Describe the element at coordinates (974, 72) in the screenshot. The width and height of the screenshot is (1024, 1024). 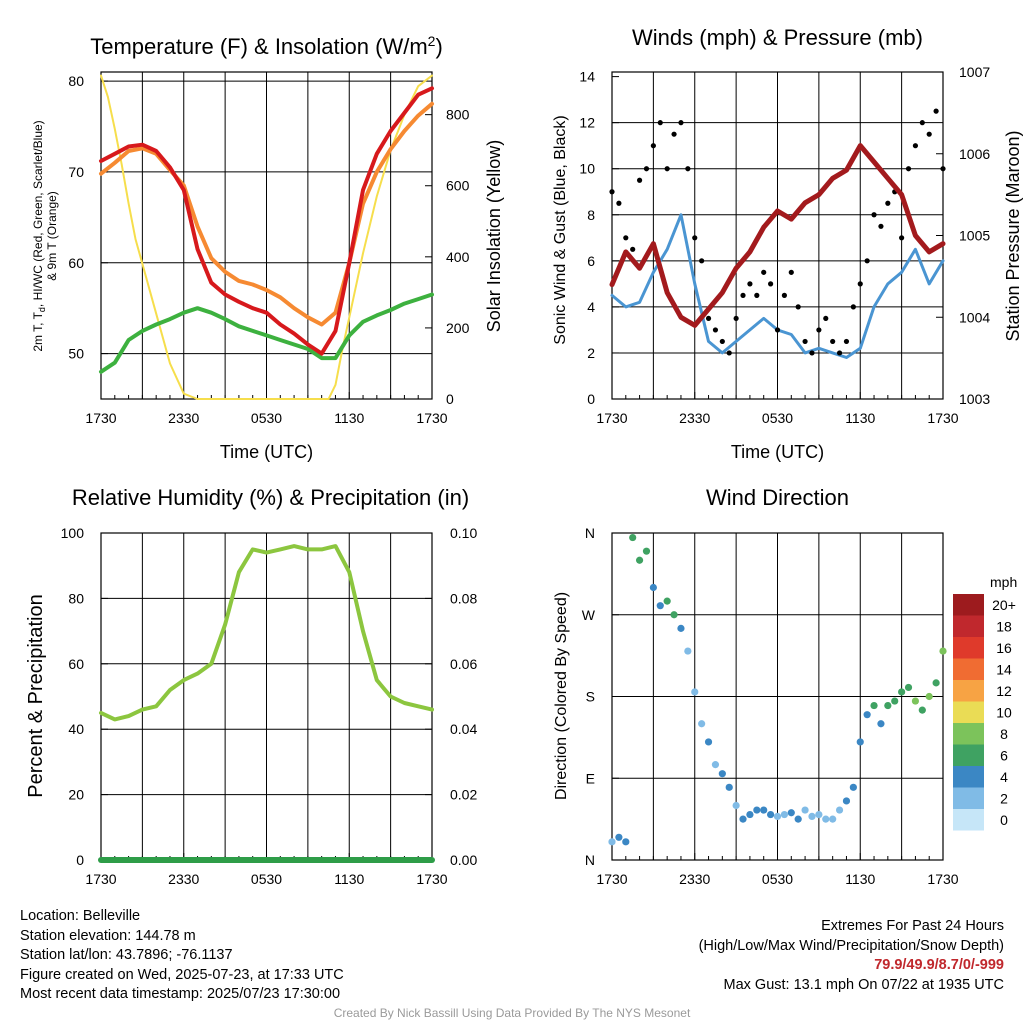
I see `winds-y2tick-label: 1007` at that location.